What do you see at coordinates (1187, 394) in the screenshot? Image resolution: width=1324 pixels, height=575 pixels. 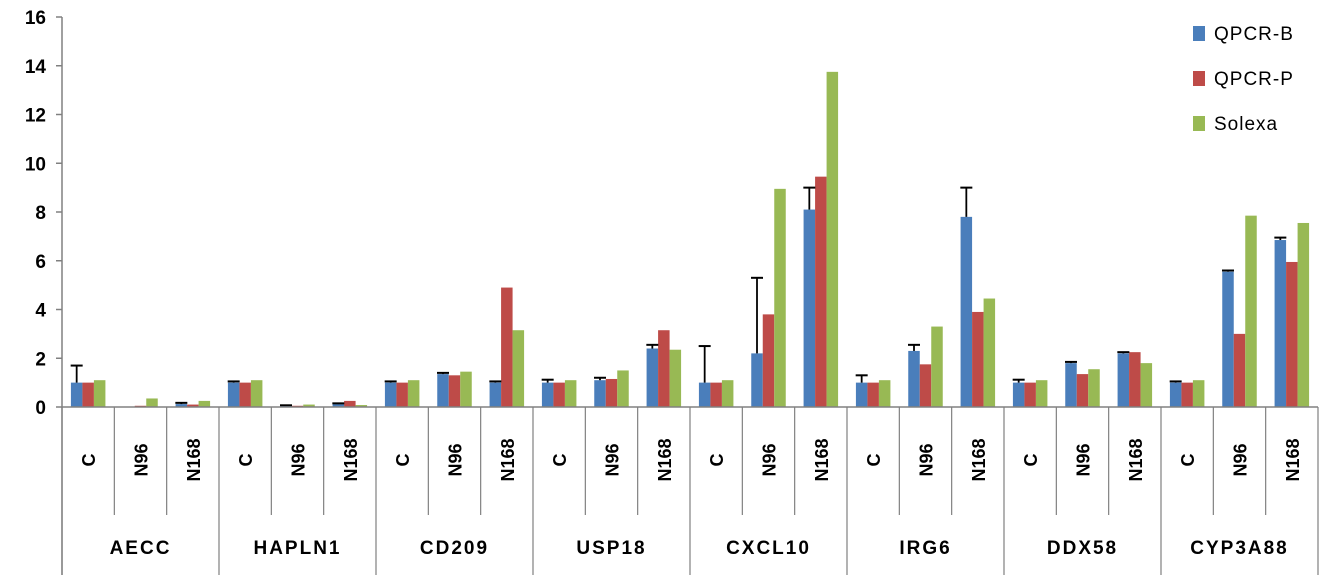 I see `bar-qpcr-p-cyp3a88-c` at bounding box center [1187, 394].